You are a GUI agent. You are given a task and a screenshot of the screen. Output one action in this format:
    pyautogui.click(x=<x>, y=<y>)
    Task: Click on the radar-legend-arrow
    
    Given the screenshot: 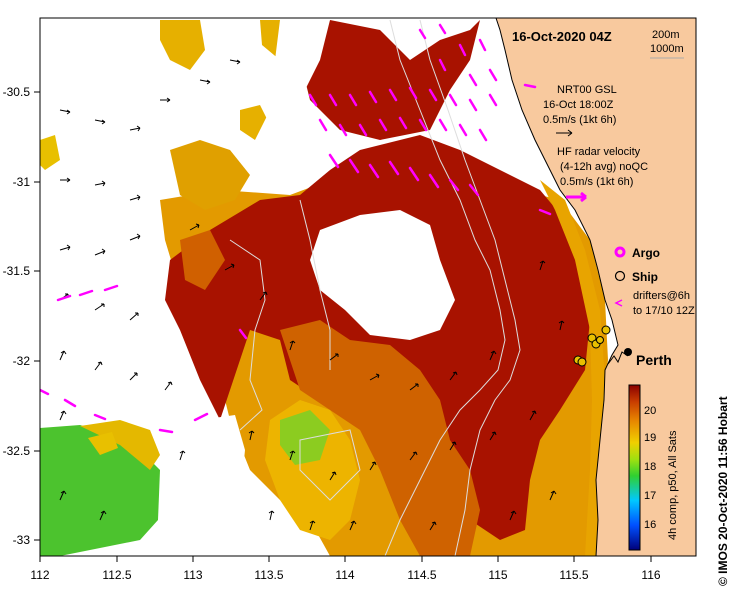 What is the action you would take?
    pyautogui.click(x=576, y=197)
    